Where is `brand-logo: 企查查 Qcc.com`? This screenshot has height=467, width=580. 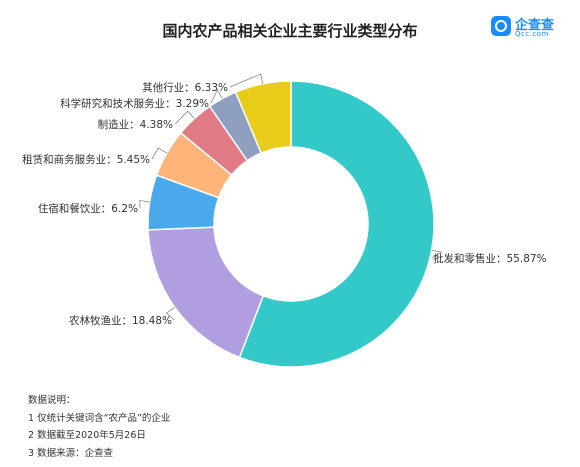
brand-logo: 企查查 Qcc.com is located at coordinates (531, 28).